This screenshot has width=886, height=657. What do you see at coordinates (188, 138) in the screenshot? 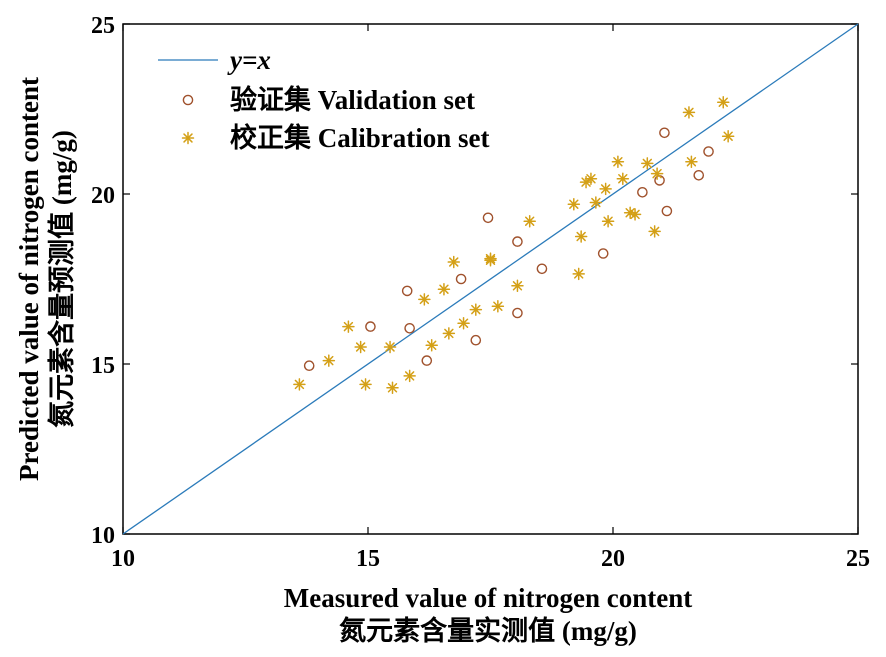
I see `legend-asterisk-swatch` at bounding box center [188, 138].